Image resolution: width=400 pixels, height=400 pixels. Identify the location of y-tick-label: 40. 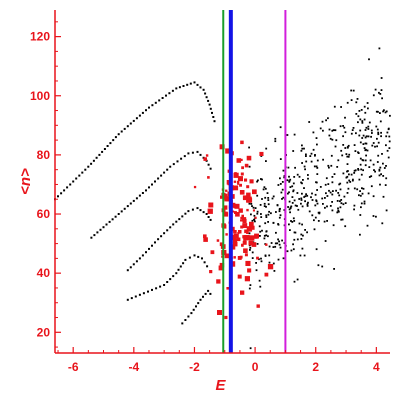
(44, 273).